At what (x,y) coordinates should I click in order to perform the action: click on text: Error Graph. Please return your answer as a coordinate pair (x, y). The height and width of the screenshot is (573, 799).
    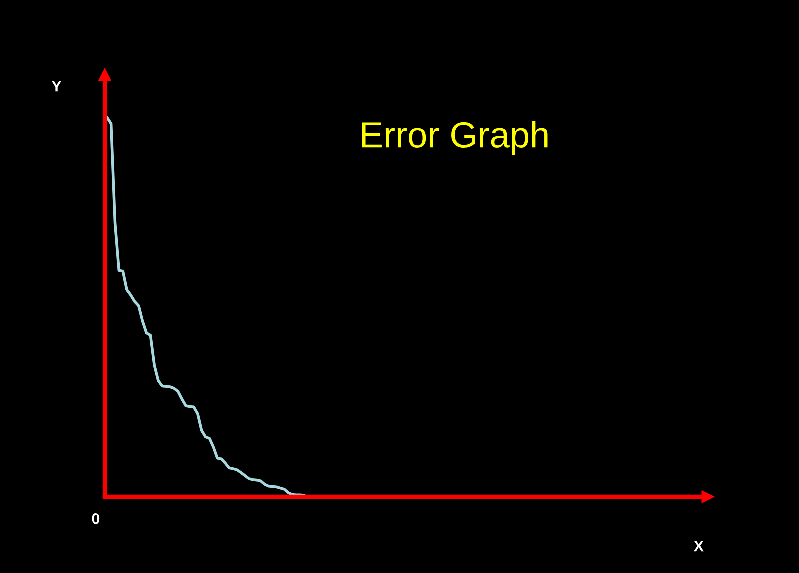
    Looking at the image, I should click on (455, 138).